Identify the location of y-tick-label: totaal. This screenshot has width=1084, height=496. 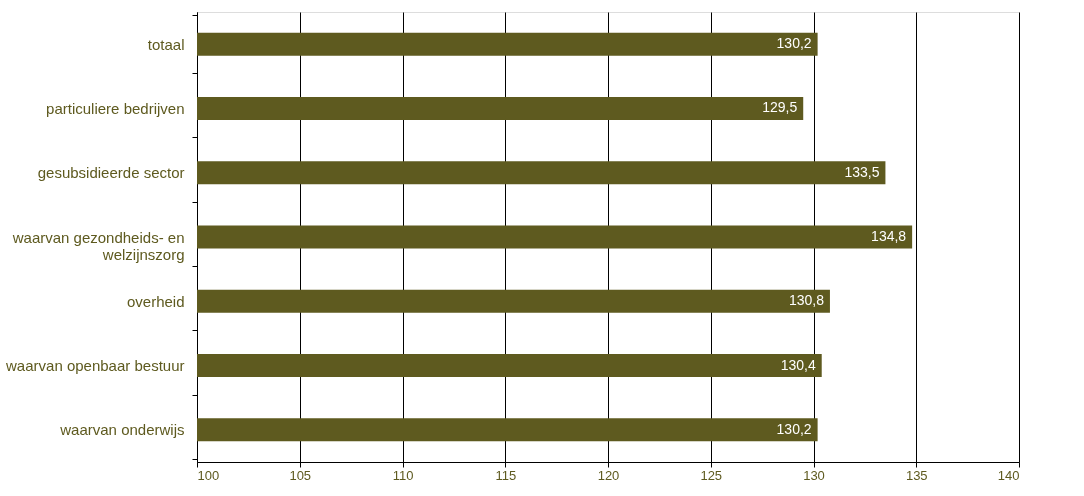
(166, 44).